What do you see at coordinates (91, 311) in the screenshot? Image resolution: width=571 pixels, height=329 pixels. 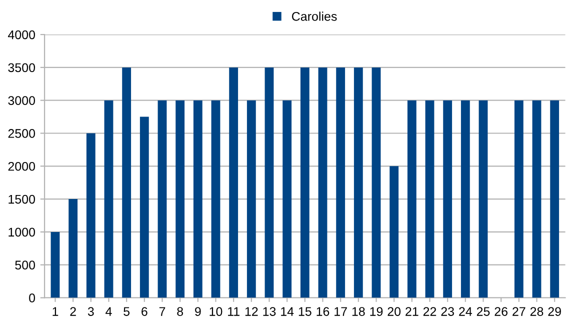 I see `x-tick-label: 3` at bounding box center [91, 311].